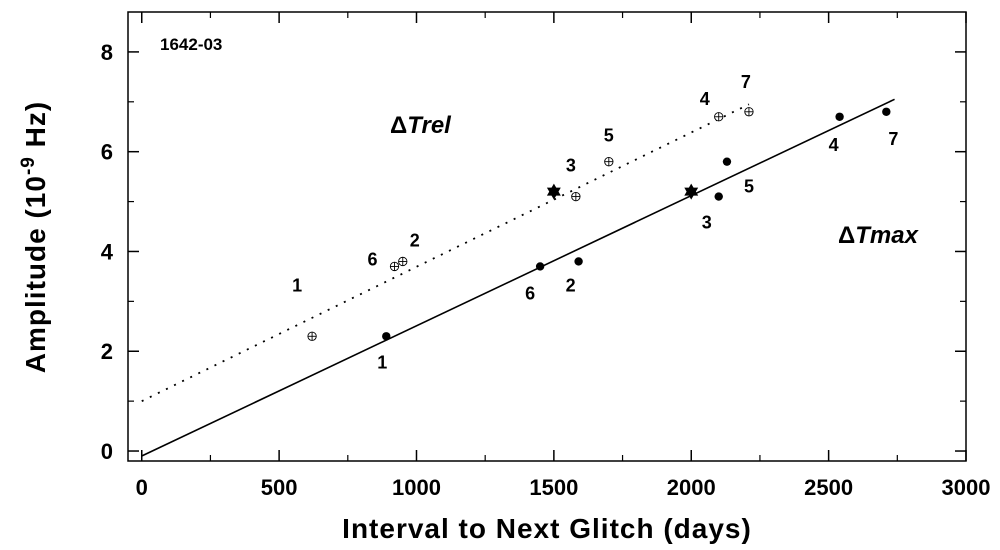  What do you see at coordinates (429, 125) in the screenshot?
I see `series-label-trel-text: Trel` at bounding box center [429, 125].